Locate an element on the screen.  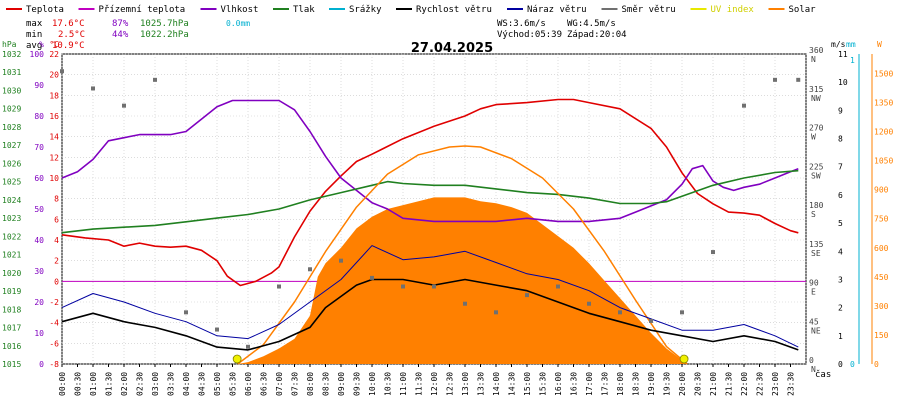
x-tick-36: 18:00 is located at coordinates (620, 384).